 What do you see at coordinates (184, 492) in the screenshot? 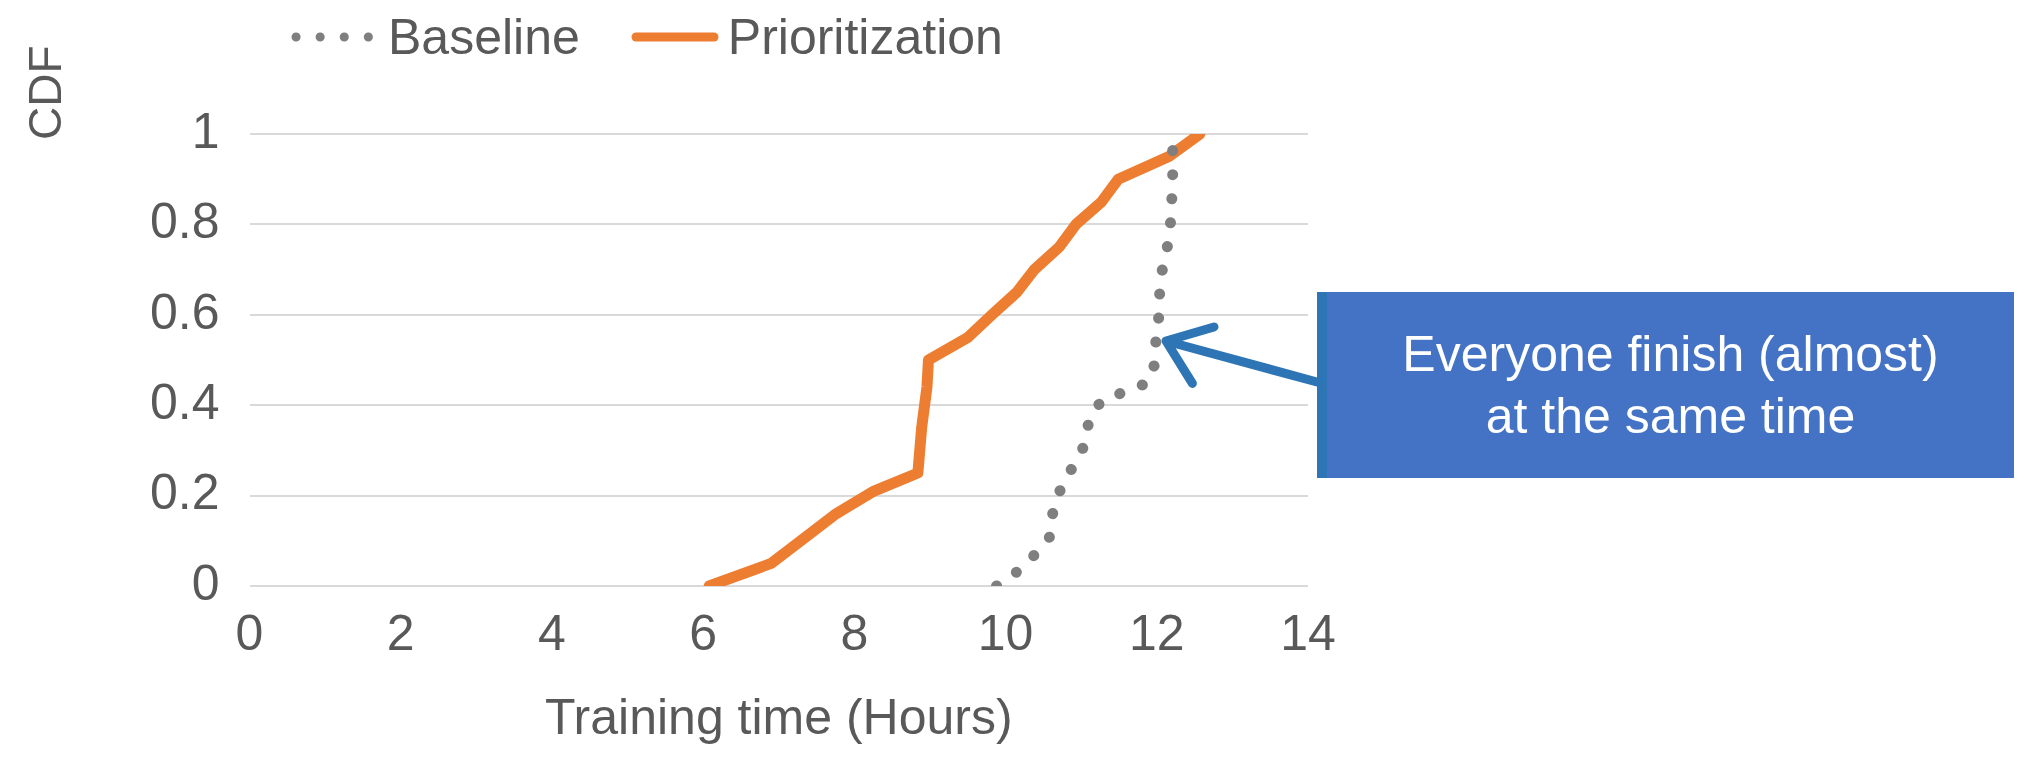
I see `y-tick-label: 0.2` at bounding box center [184, 492].